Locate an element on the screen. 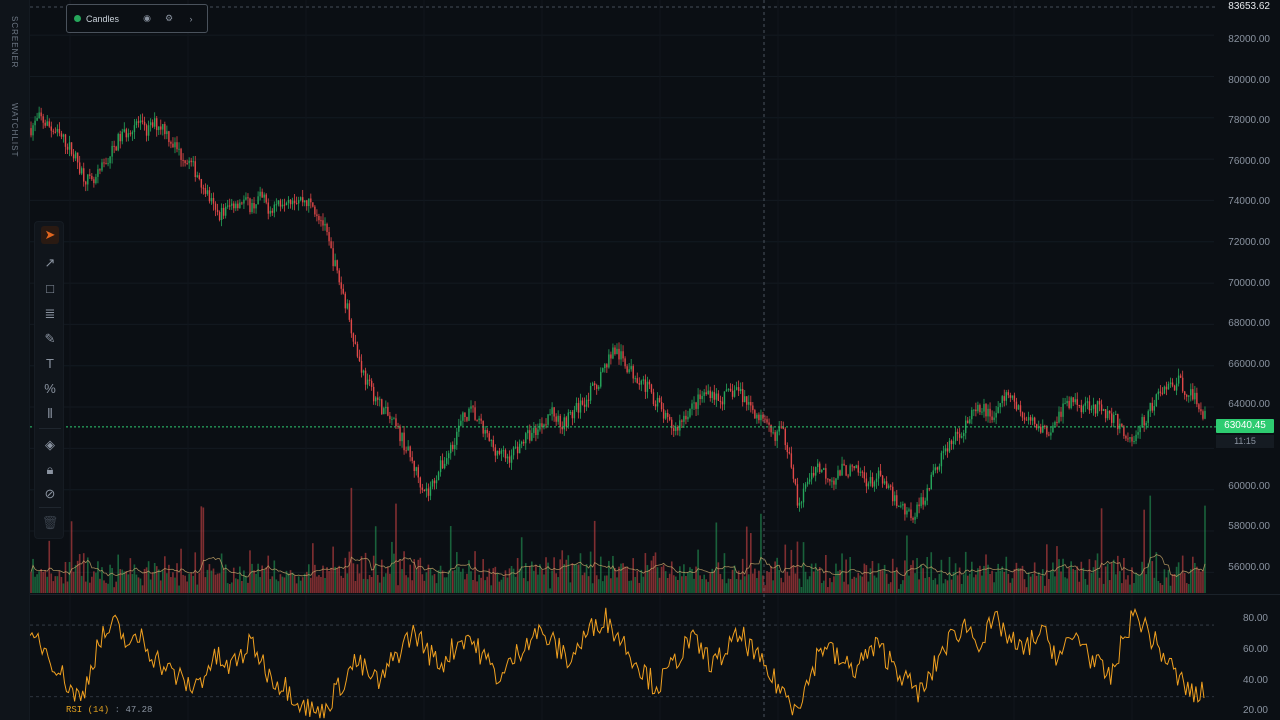 This screenshot has height=720, width=1280. sidebar-item-screener: SCREENER is located at coordinates (14, 42).